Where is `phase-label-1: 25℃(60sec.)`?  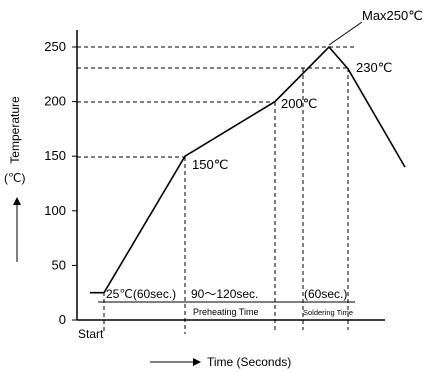 phase-label-1: 25℃(60sec.) is located at coordinates (141, 294).